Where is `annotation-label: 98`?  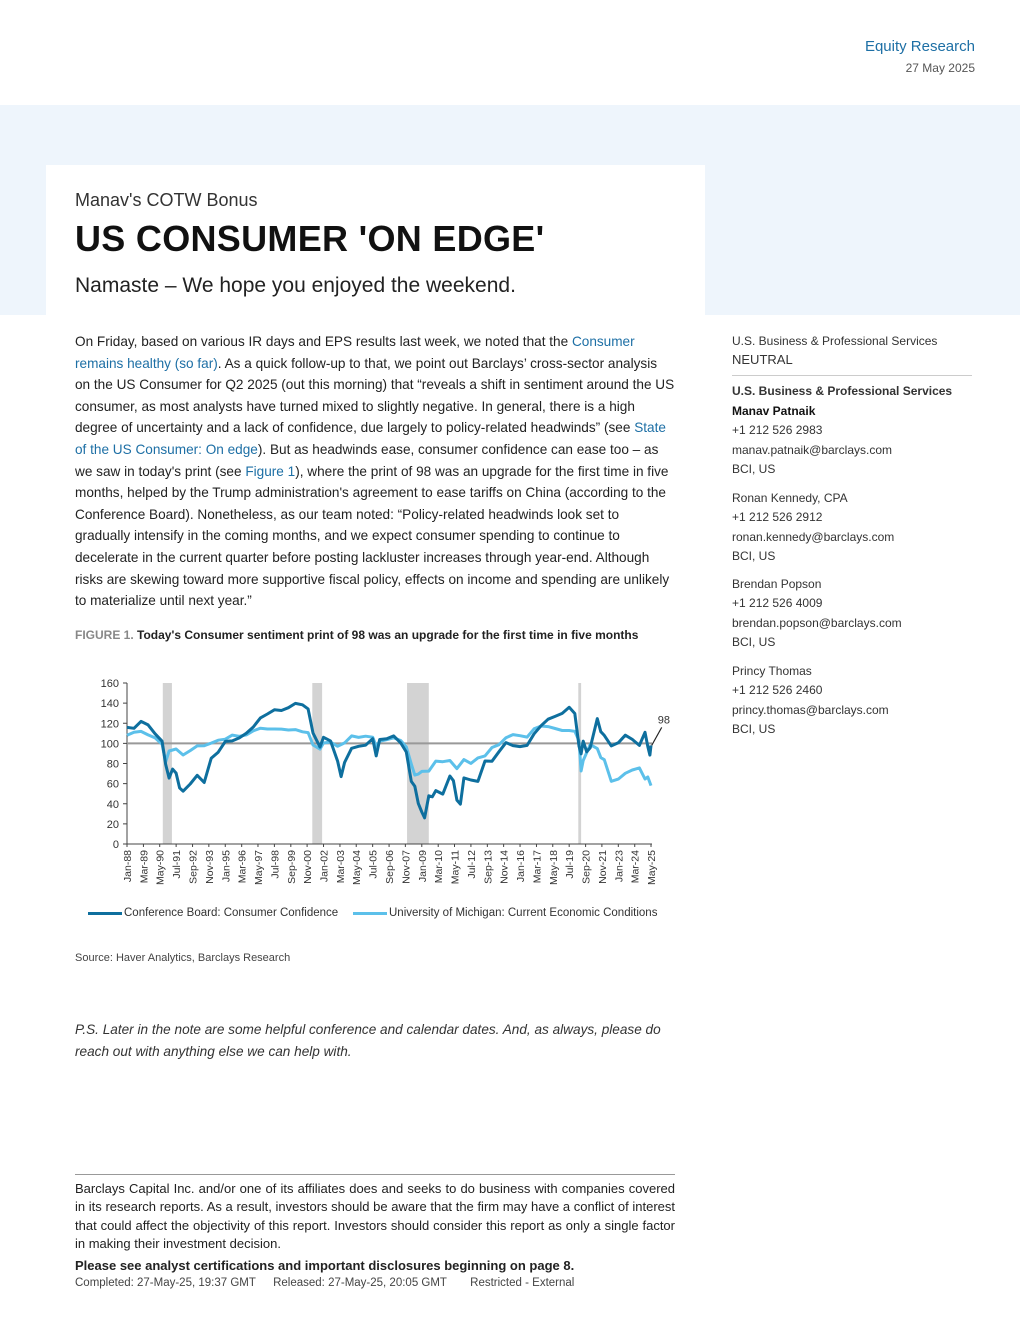 annotation-label: 98 is located at coordinates (664, 720).